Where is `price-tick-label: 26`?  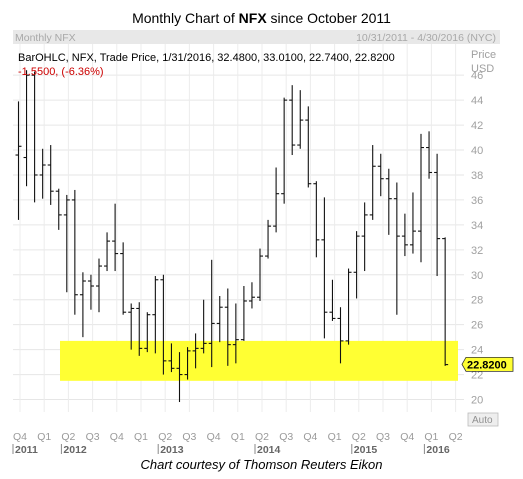
price-tick-label: 26 is located at coordinates (477, 326).